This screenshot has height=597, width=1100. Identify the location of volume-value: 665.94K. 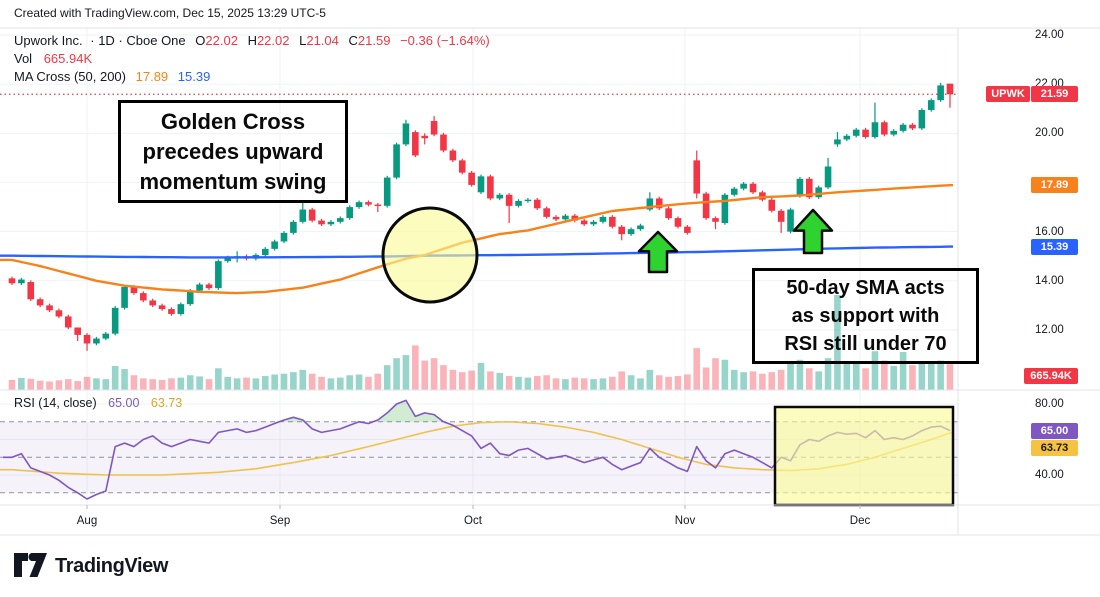
(68, 58).